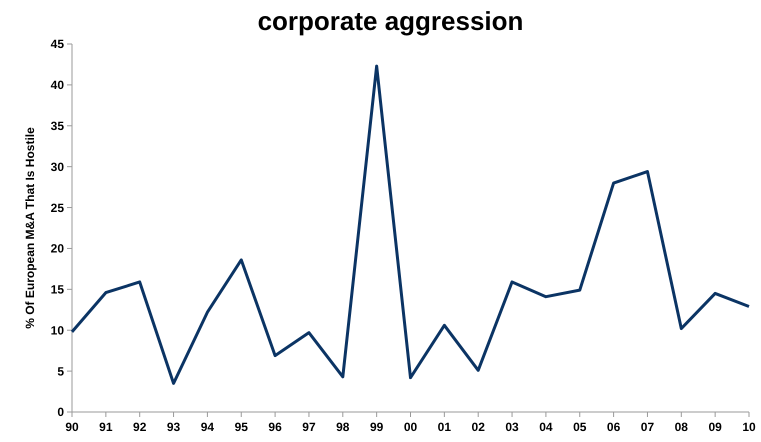 This screenshot has height=442, width=761. I want to click on y-tick-label: 25, so click(57, 207).